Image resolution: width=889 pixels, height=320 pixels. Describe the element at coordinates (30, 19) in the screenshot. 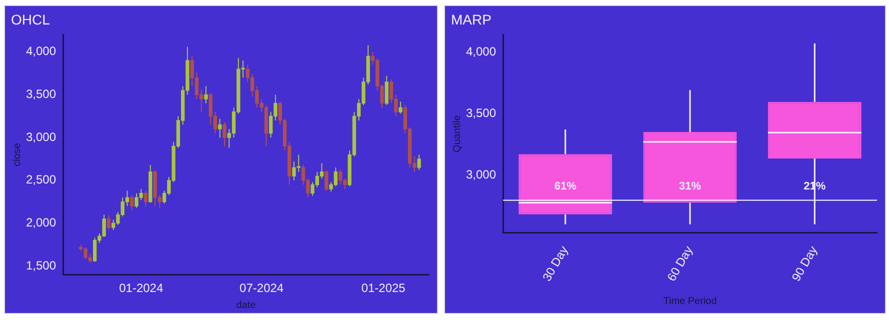

I see `chart-title: OHCL` at that location.